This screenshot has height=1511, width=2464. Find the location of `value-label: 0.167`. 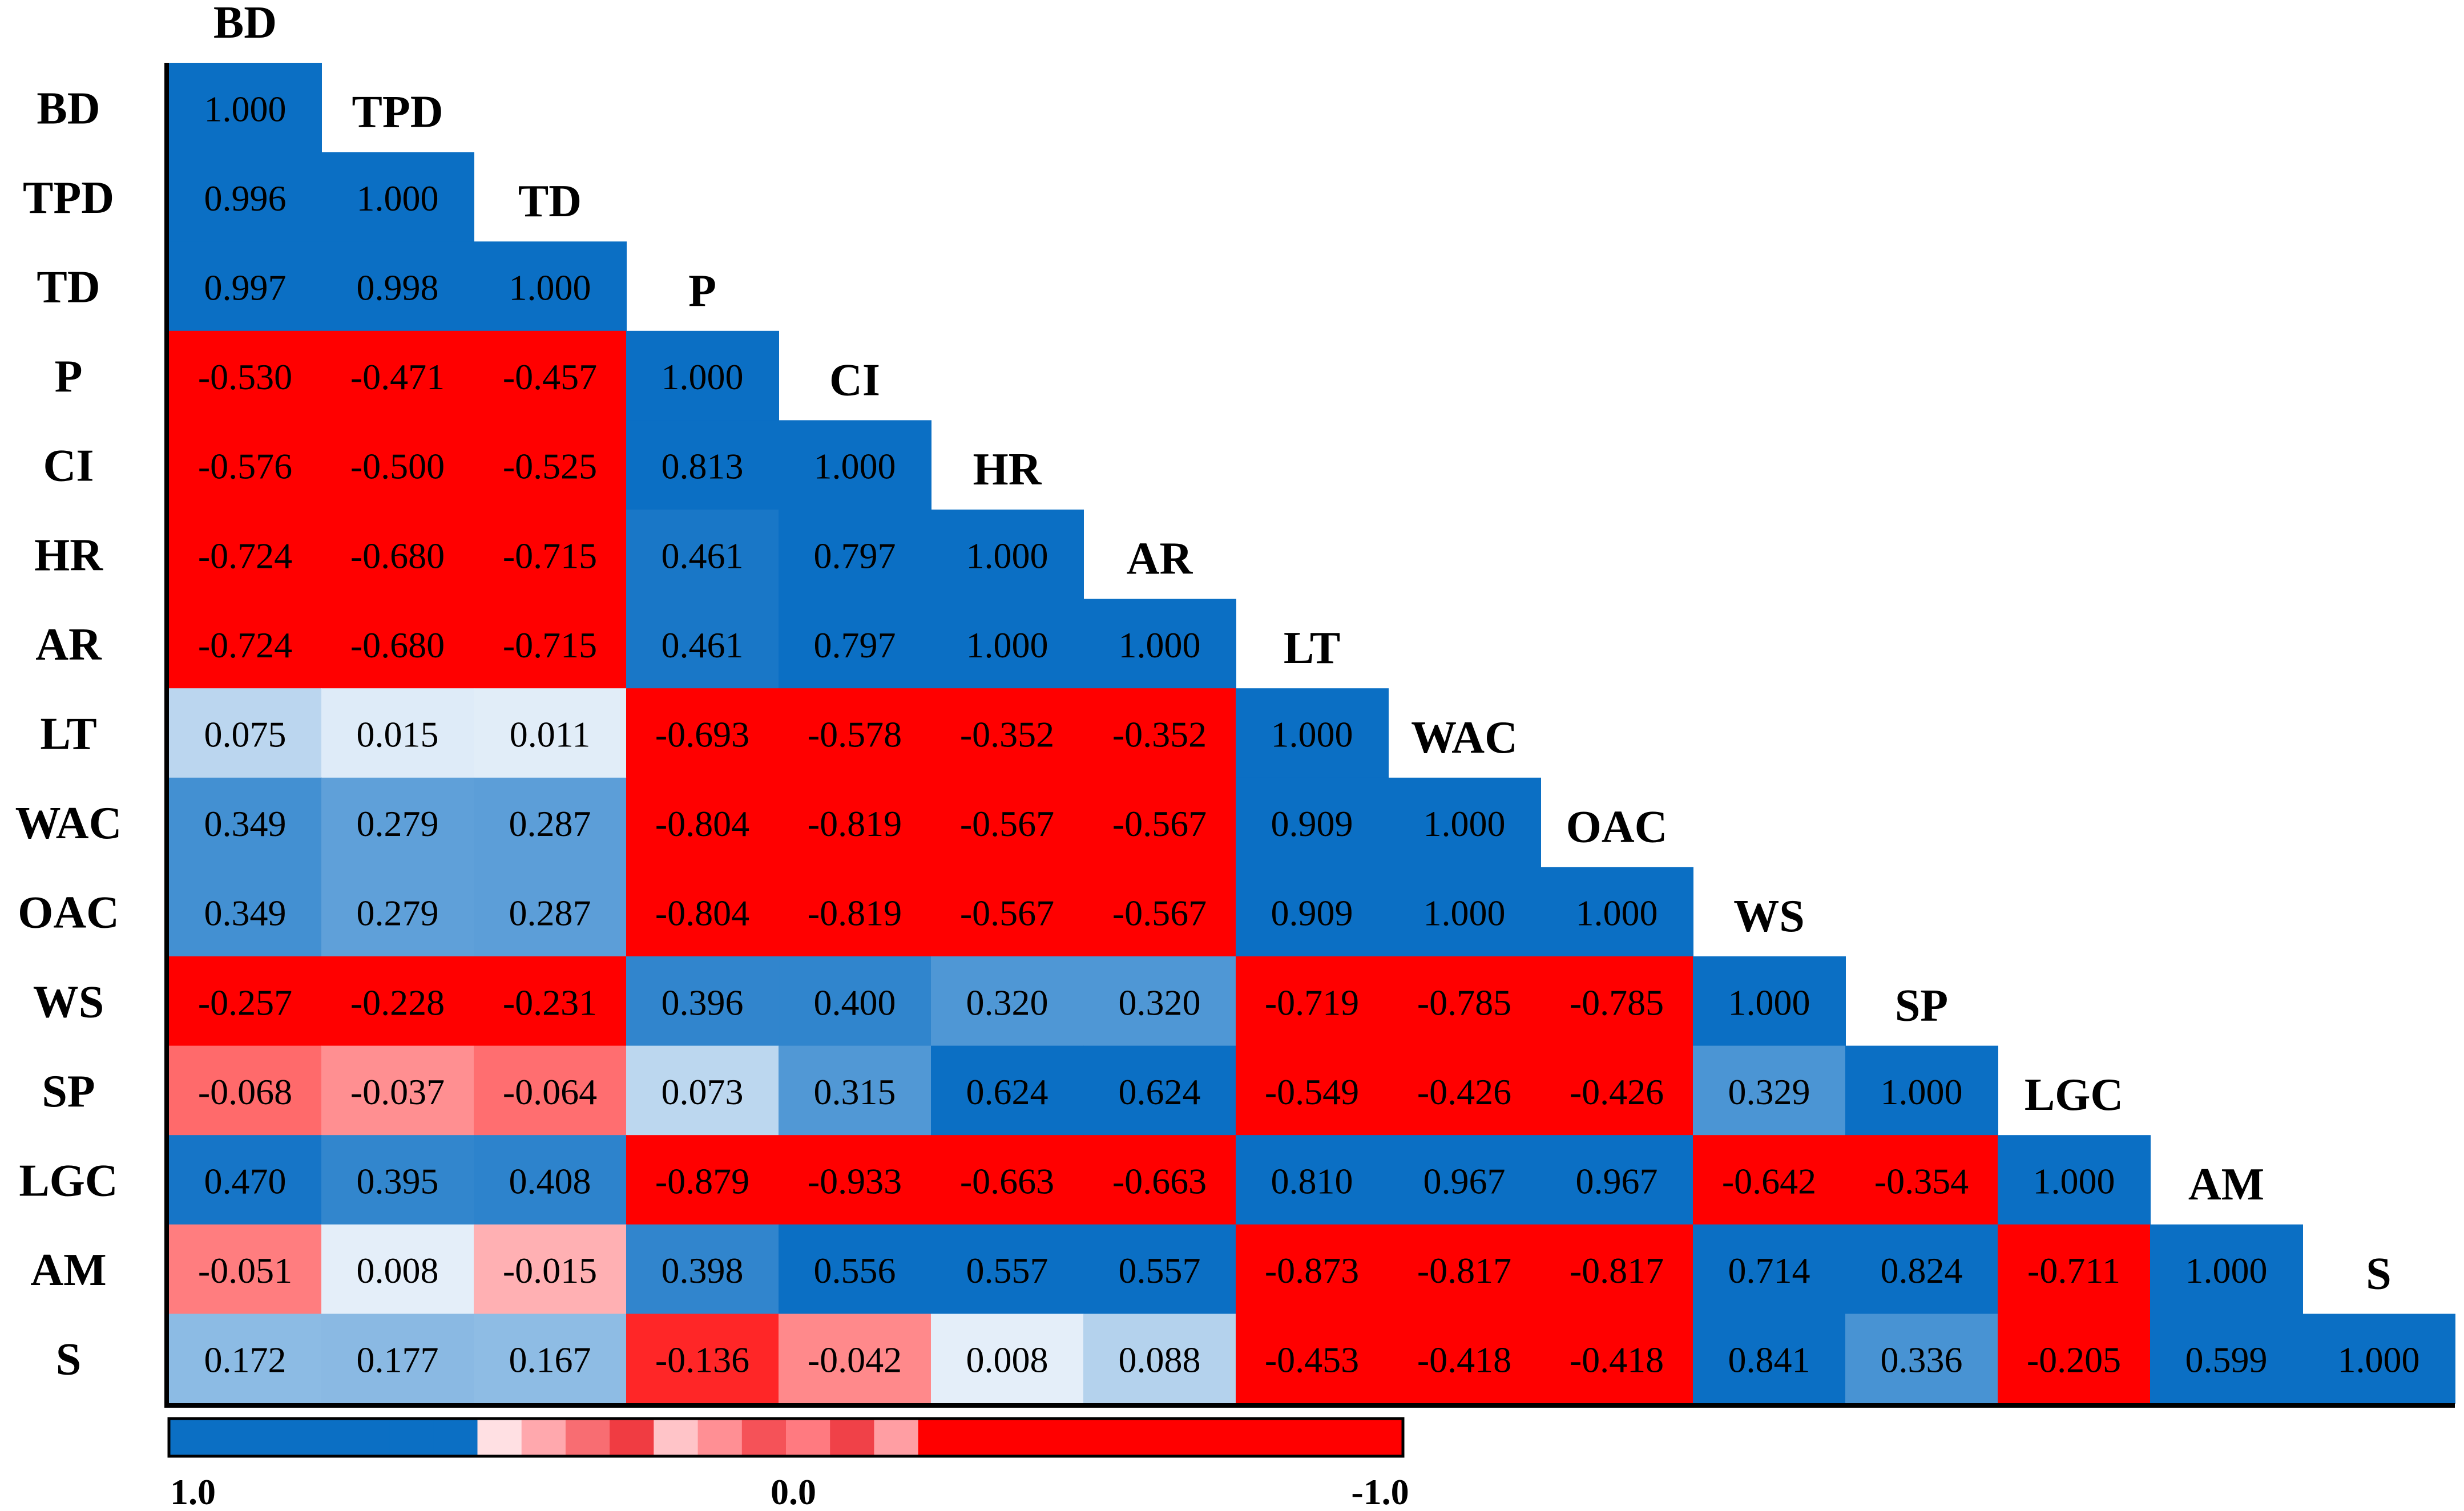

value-label: 0.167 is located at coordinates (550, 1360).